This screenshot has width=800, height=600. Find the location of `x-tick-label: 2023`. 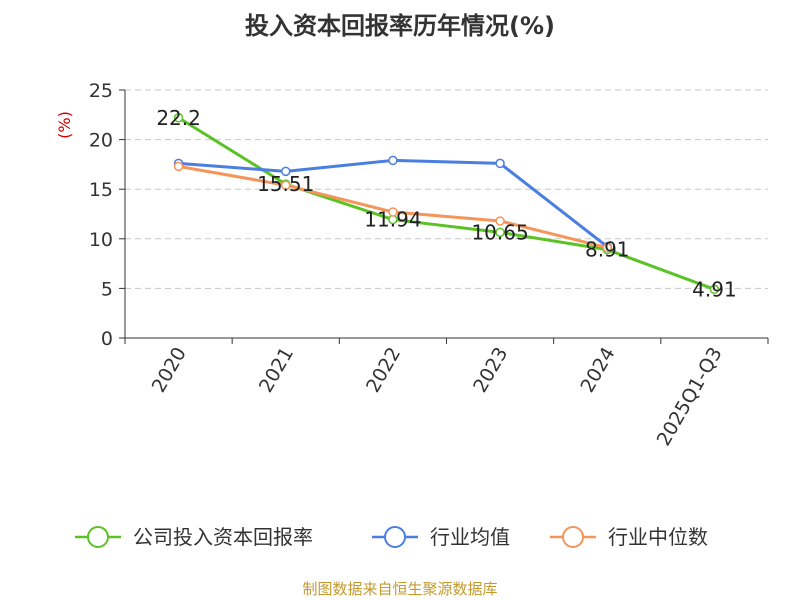

x-tick-label: 2023 is located at coordinates (490, 370).